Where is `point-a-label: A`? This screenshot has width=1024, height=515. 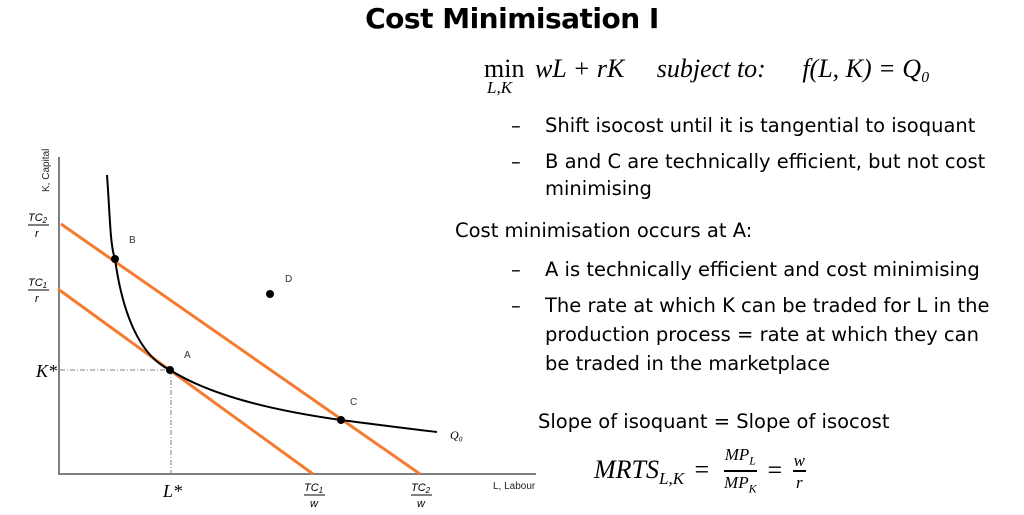 point-a-label: A is located at coordinates (187, 355).